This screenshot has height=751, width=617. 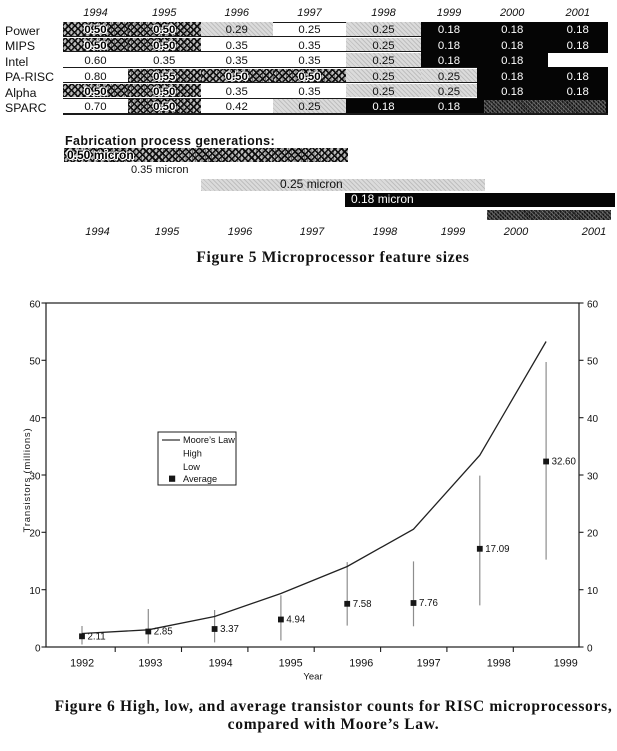 I want to click on svg-text: Moore’s Law, so click(x=209, y=440).